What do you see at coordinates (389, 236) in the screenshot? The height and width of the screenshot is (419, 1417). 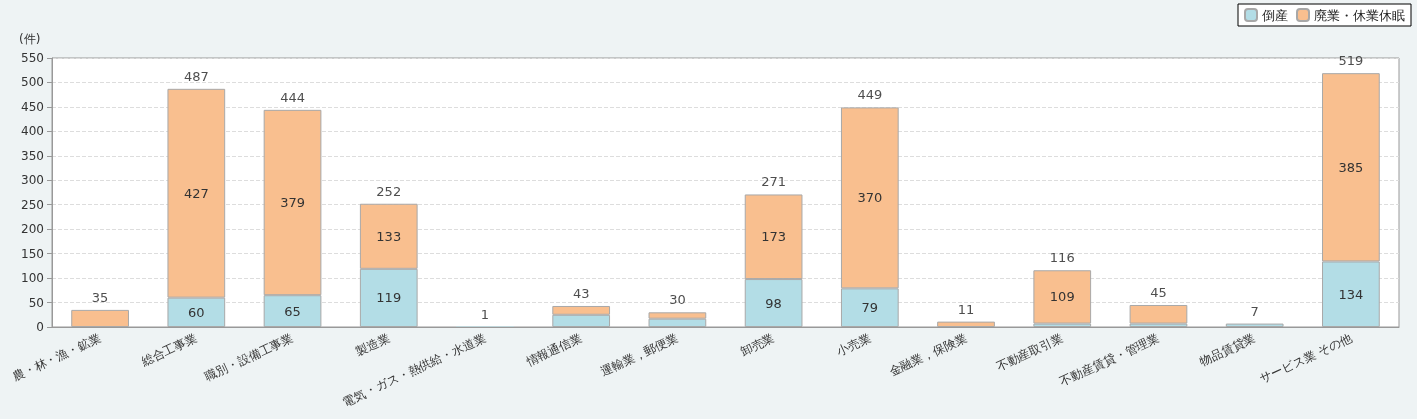 I see `data-label: 133` at bounding box center [389, 236].